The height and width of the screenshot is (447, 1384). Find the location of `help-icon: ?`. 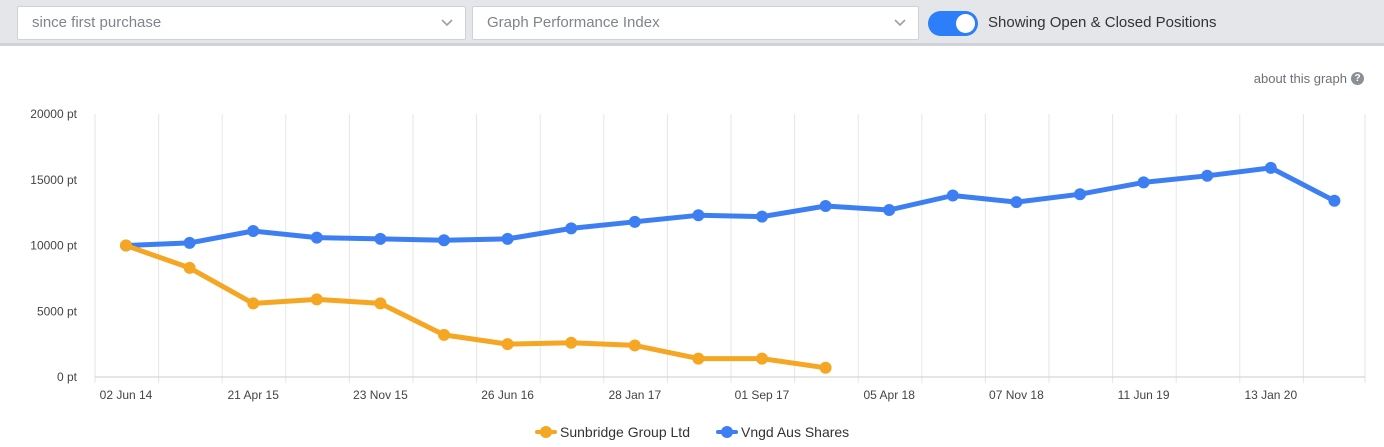

help-icon: ? is located at coordinates (1357, 78).